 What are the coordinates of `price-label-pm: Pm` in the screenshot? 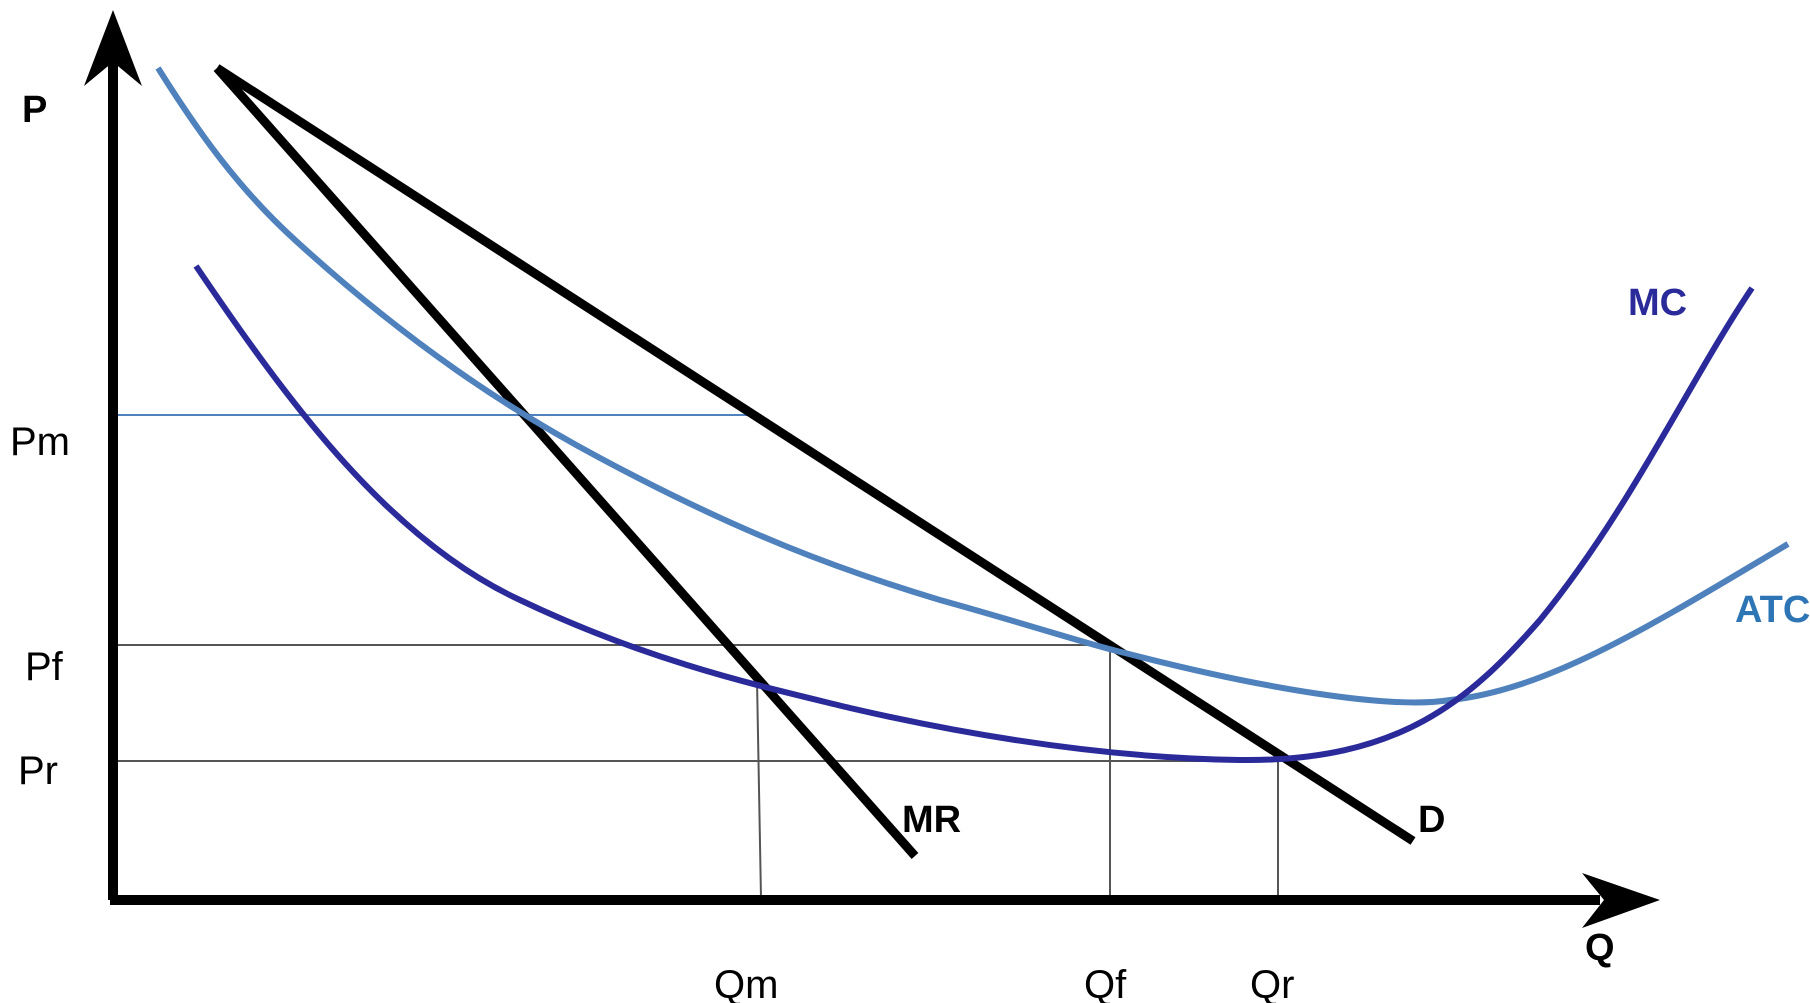 It's located at (40, 442).